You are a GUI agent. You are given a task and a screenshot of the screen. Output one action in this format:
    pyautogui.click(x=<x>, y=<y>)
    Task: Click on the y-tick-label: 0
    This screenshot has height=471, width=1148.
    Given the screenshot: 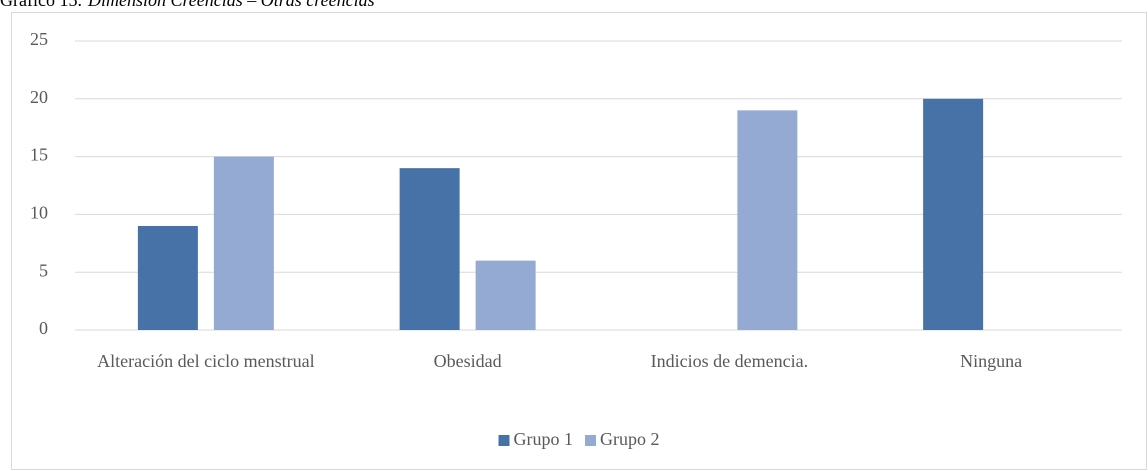 What is the action you would take?
    pyautogui.click(x=43, y=328)
    